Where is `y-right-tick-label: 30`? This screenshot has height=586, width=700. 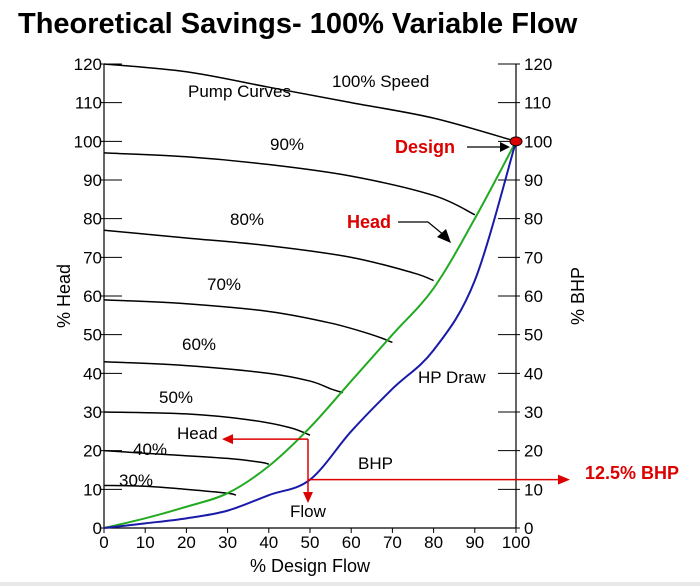 y-right-tick-label: 30 is located at coordinates (533, 412).